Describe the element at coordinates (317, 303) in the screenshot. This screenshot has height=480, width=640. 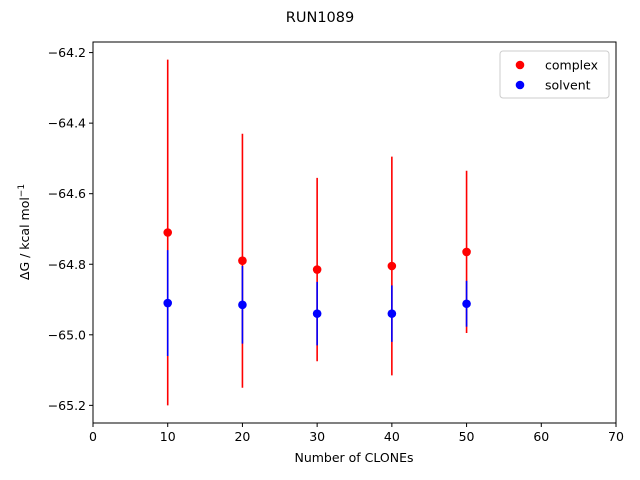
I see `series-solvent` at that location.